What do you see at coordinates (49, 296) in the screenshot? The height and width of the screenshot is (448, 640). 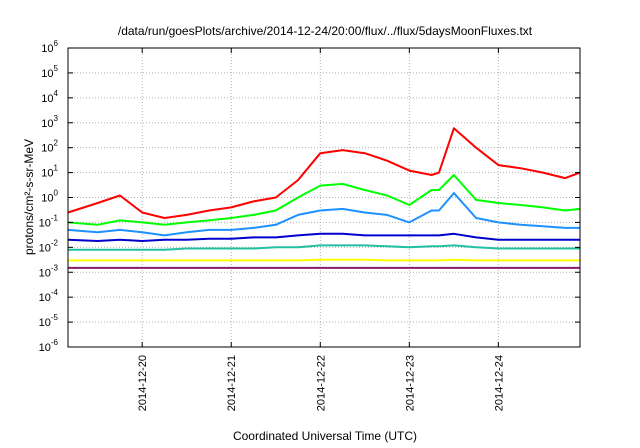 I see `y-tick-label: 10⁻⁴` at bounding box center [49, 296].